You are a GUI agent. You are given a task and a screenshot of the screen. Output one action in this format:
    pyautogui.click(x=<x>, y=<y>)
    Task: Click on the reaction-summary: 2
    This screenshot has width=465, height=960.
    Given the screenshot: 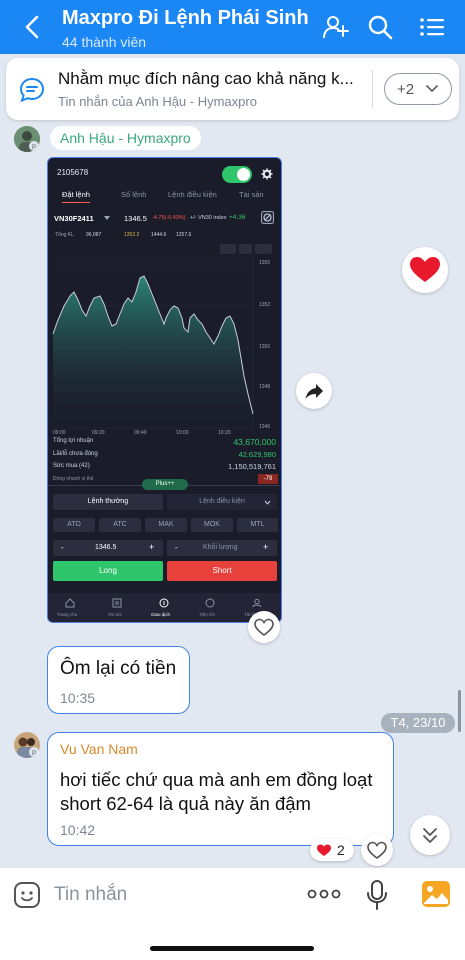 What is the action you would take?
    pyautogui.click(x=332, y=850)
    